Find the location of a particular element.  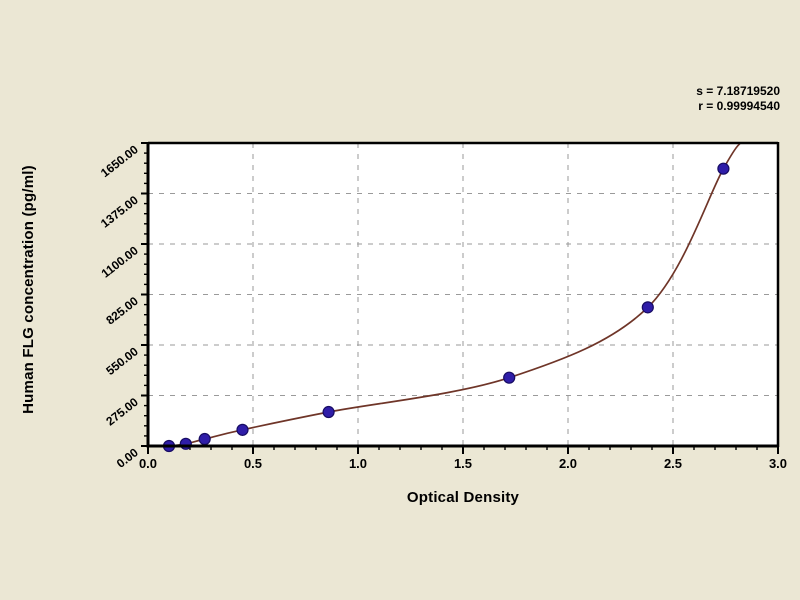

stat-s: s = 7.18719520 is located at coordinates (738, 91).